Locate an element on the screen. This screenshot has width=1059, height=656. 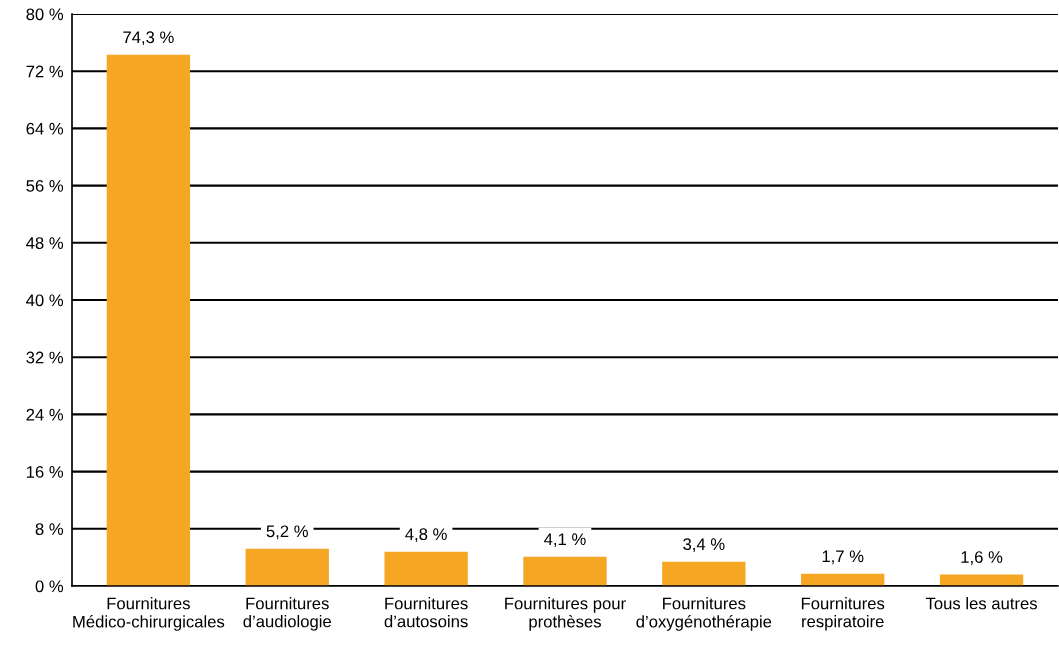
x-tick-label: Fournitures d’oxygénothérapie is located at coordinates (704, 614).